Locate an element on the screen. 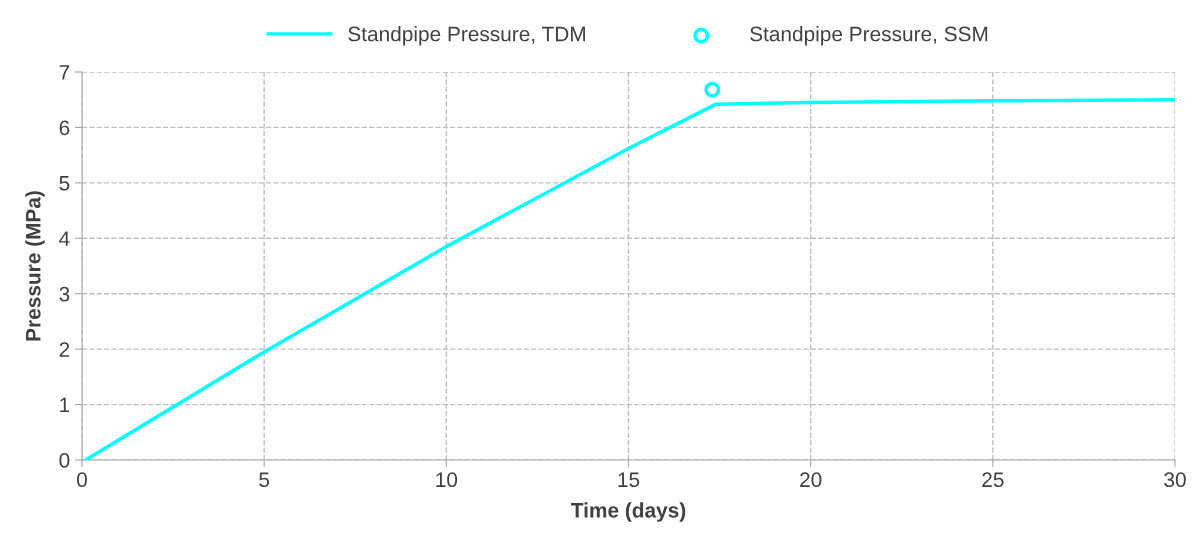 The height and width of the screenshot is (553, 1196). y-tick-label: 2 is located at coordinates (64, 349).